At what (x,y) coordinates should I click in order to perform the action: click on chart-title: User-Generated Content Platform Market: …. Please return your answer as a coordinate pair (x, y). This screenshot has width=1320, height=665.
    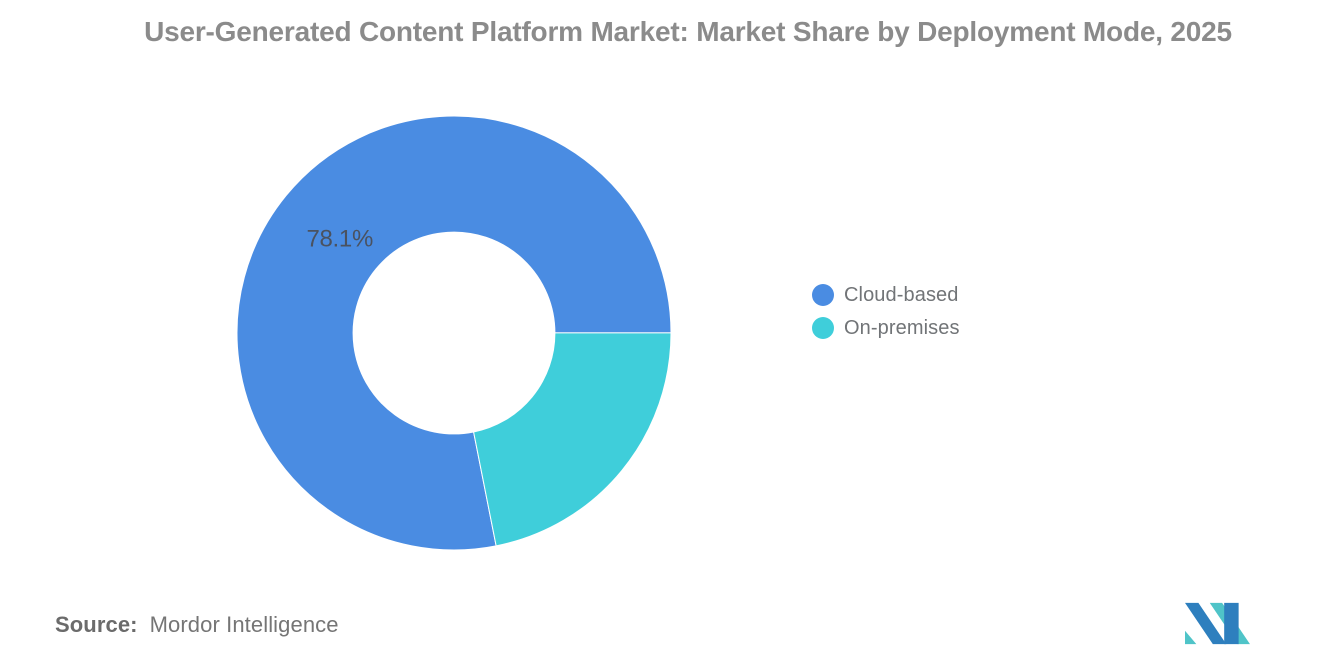
    Looking at the image, I should click on (688, 31).